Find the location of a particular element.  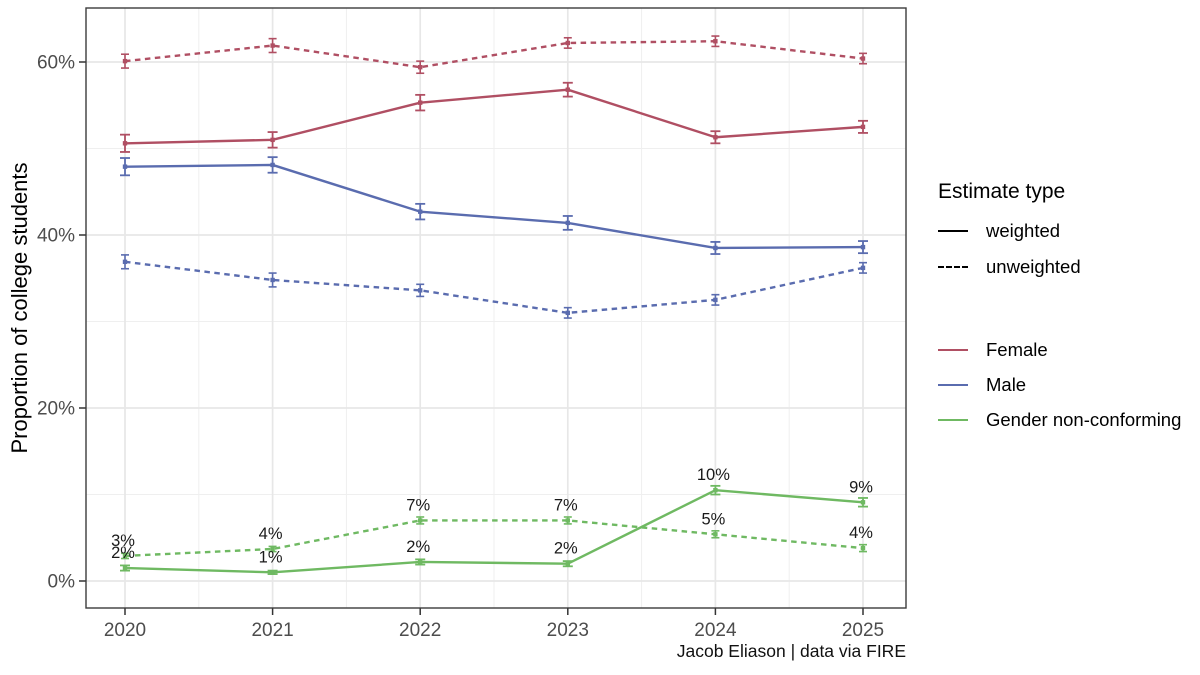

x-tick-label-2023: 2023 is located at coordinates (568, 630).